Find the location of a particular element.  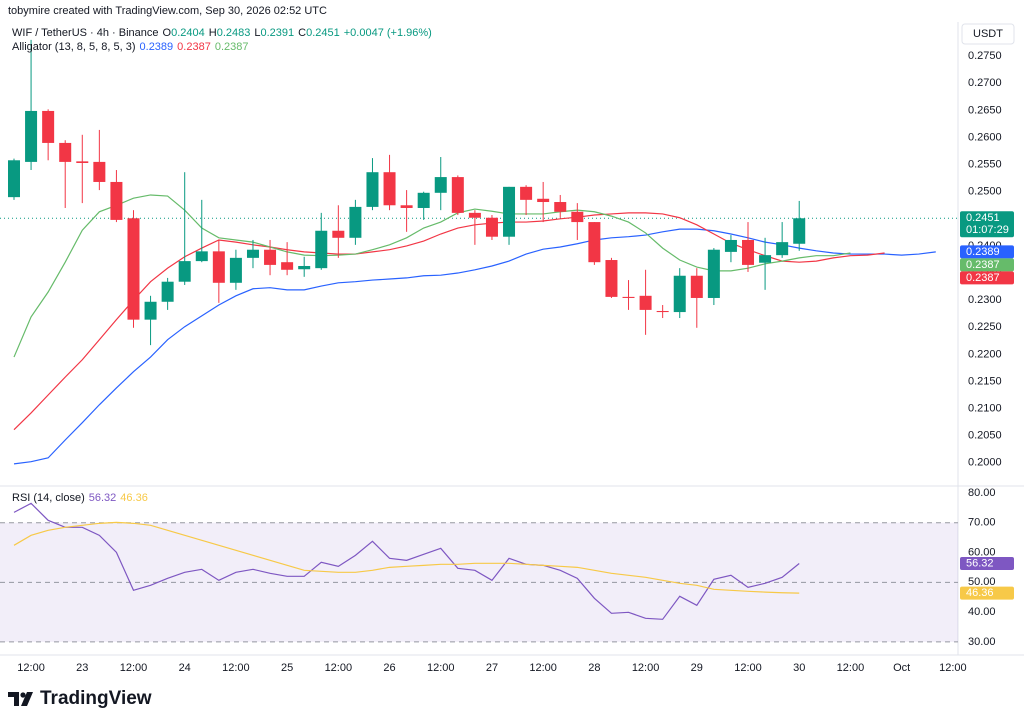

y-tick-label: 0.2500 is located at coordinates (985, 192).